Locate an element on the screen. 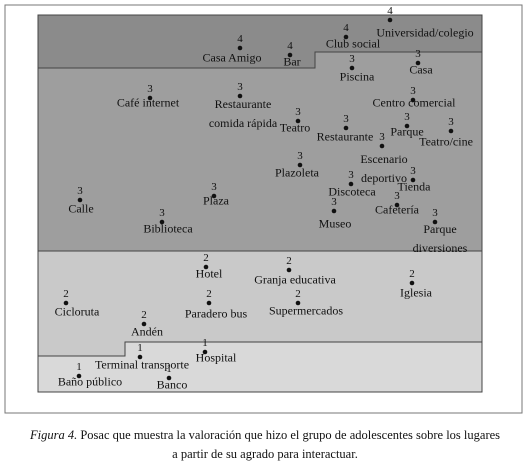  place-label: Museo is located at coordinates (335, 223).